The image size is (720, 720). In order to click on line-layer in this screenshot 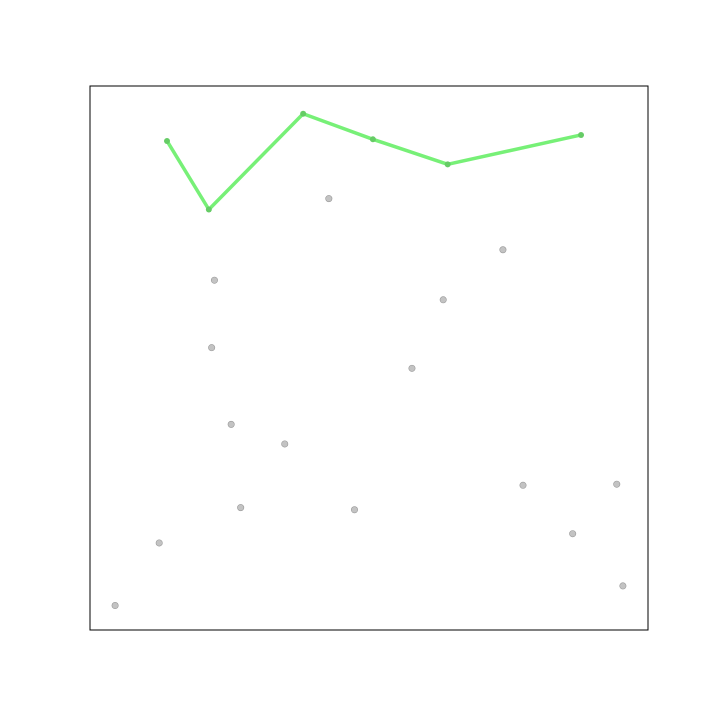, I will do `click(374, 161)`.